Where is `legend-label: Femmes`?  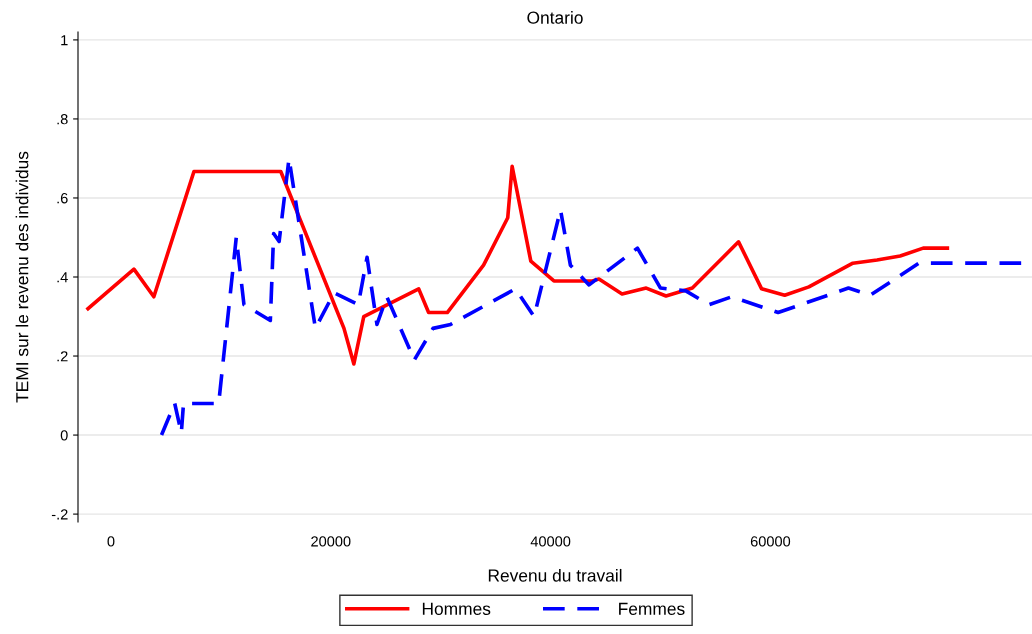
legend-label: Femmes is located at coordinates (652, 608).